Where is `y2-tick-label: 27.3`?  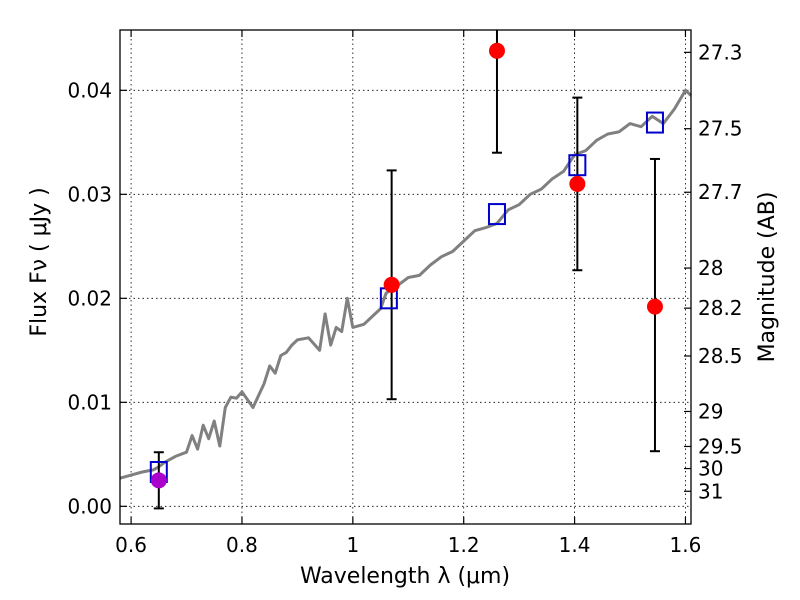
y2-tick-label: 27.3 is located at coordinates (720, 52).